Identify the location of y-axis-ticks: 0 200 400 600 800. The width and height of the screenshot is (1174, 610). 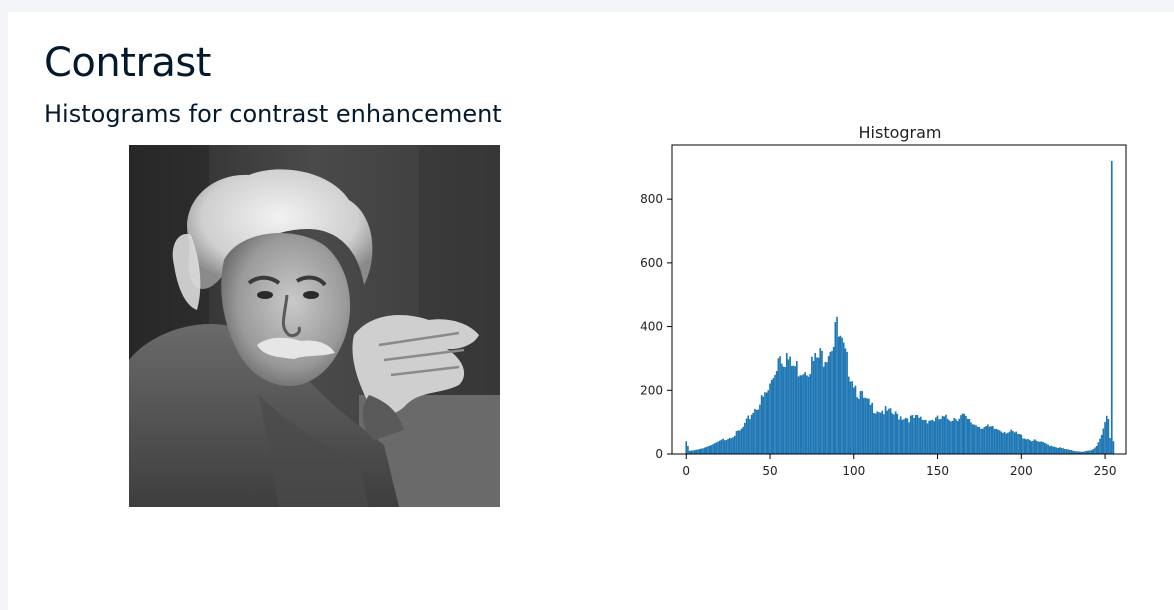
(656, 326).